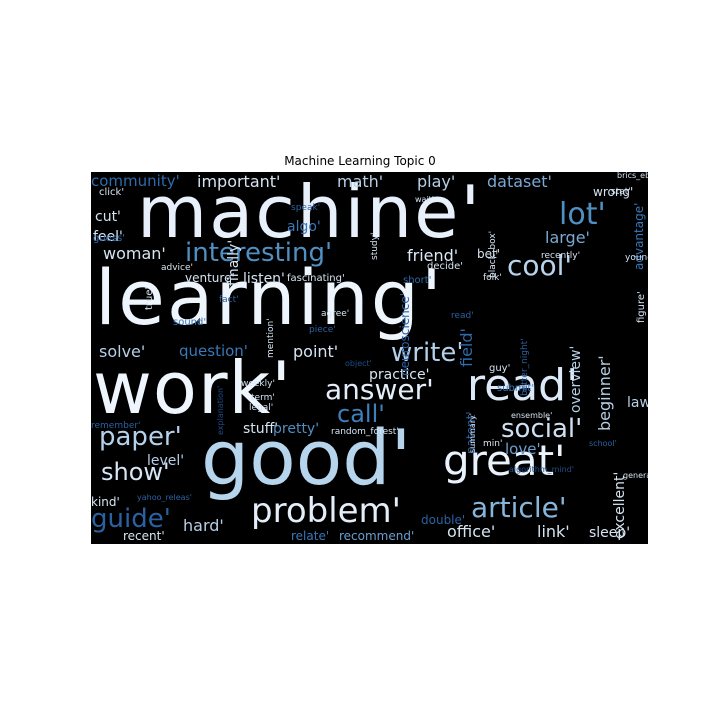 Image resolution: width=720 pixels, height=720 pixels. I want to click on word-stuff: stuff', so click(261, 429).